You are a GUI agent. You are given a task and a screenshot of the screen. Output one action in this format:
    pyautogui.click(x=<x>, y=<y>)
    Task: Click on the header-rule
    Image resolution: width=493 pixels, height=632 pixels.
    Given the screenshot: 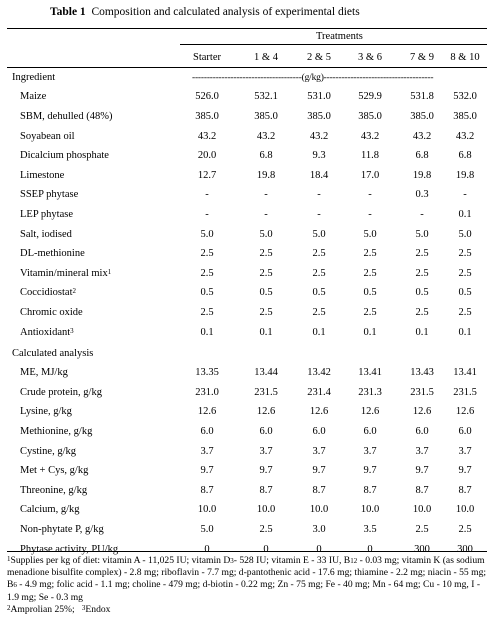 What is the action you would take?
    pyautogui.click(x=247, y=67)
    